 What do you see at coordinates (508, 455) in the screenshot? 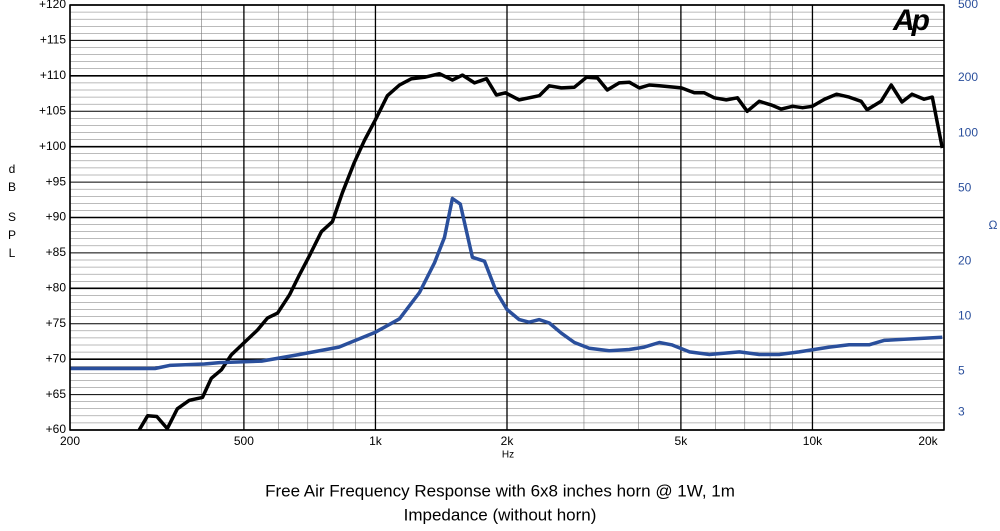
I see `x-axis-label: Hz` at bounding box center [508, 455].